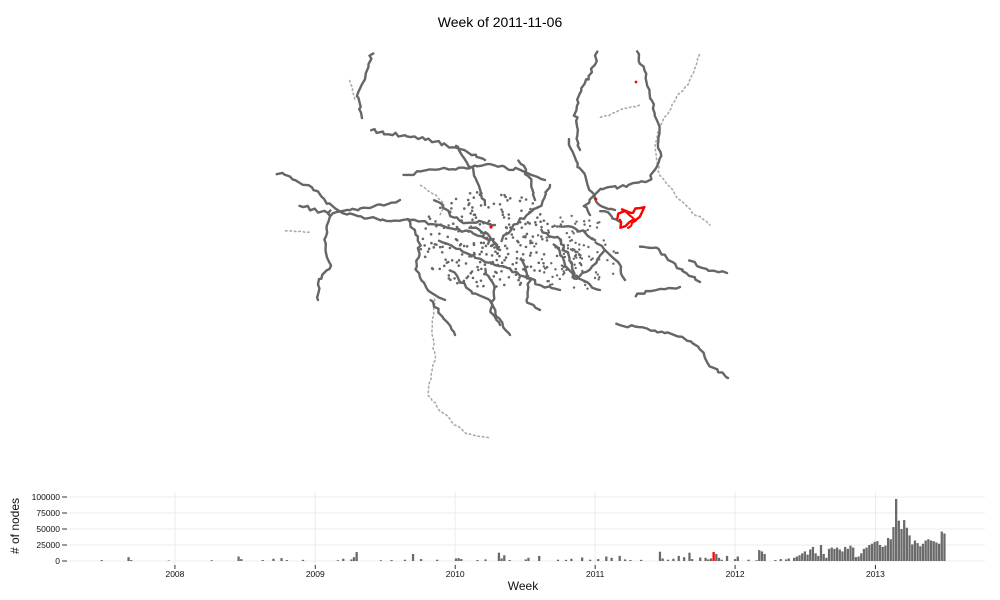 This screenshot has height=600, width=1000. What do you see at coordinates (48, 513) in the screenshot?
I see `y-tick-label: 75000` at bounding box center [48, 513].